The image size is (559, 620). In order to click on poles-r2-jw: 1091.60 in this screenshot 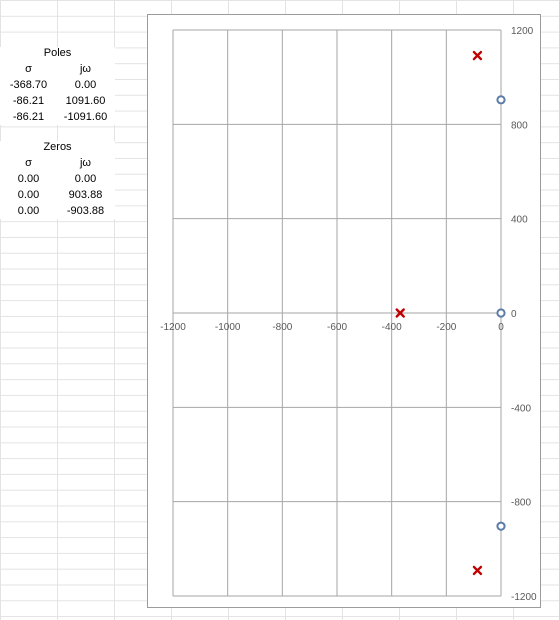, I will do `click(85, 101)`.